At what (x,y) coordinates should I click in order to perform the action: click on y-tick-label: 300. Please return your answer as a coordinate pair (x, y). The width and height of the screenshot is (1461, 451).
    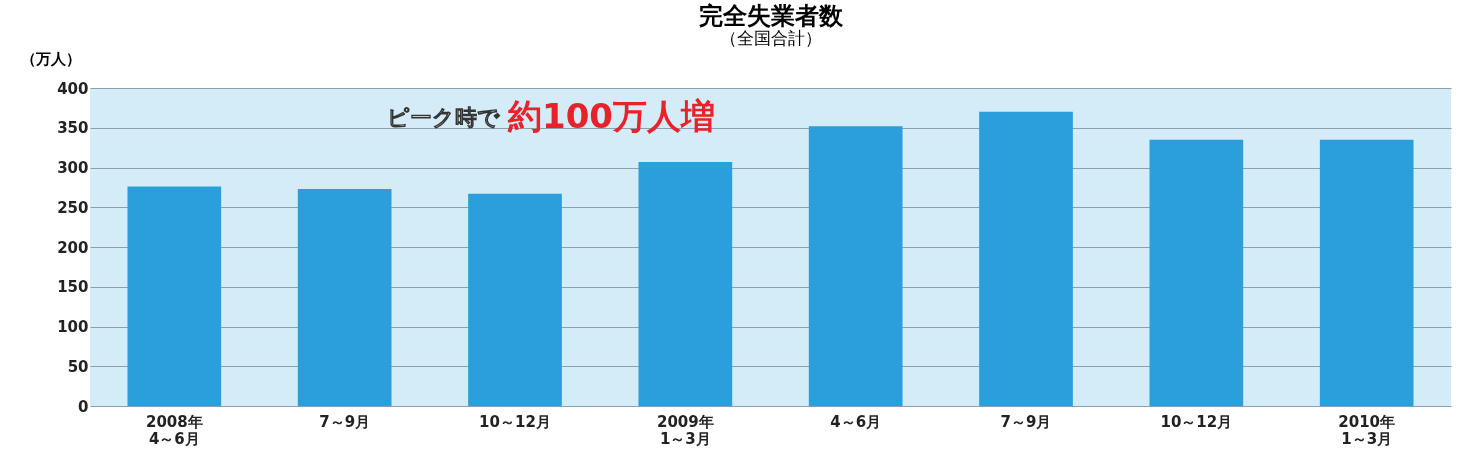
    Looking at the image, I should click on (73, 168).